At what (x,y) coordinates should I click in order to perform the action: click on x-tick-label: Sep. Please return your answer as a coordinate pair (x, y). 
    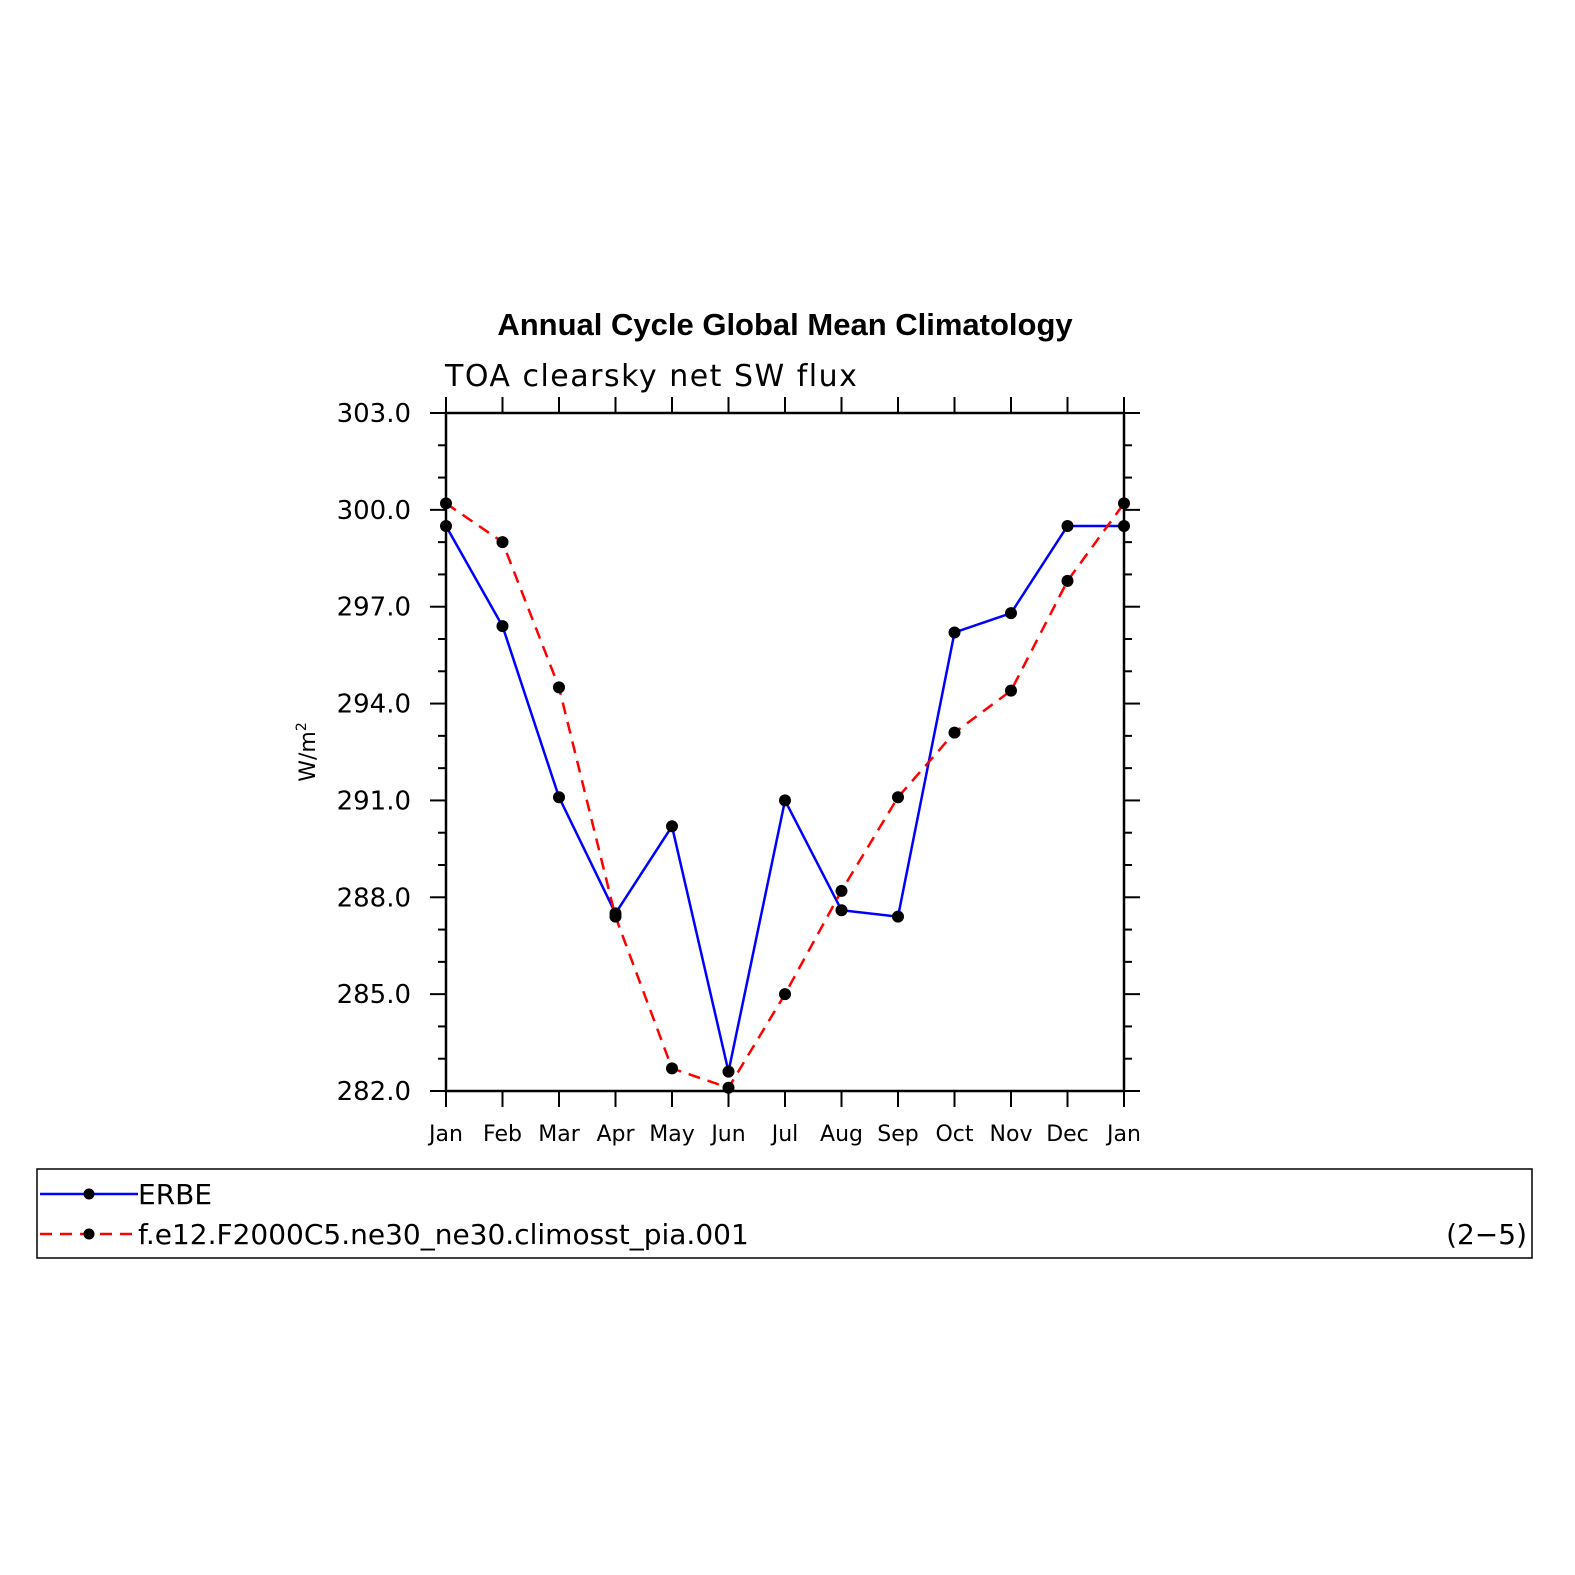
    Looking at the image, I should click on (897, 1134).